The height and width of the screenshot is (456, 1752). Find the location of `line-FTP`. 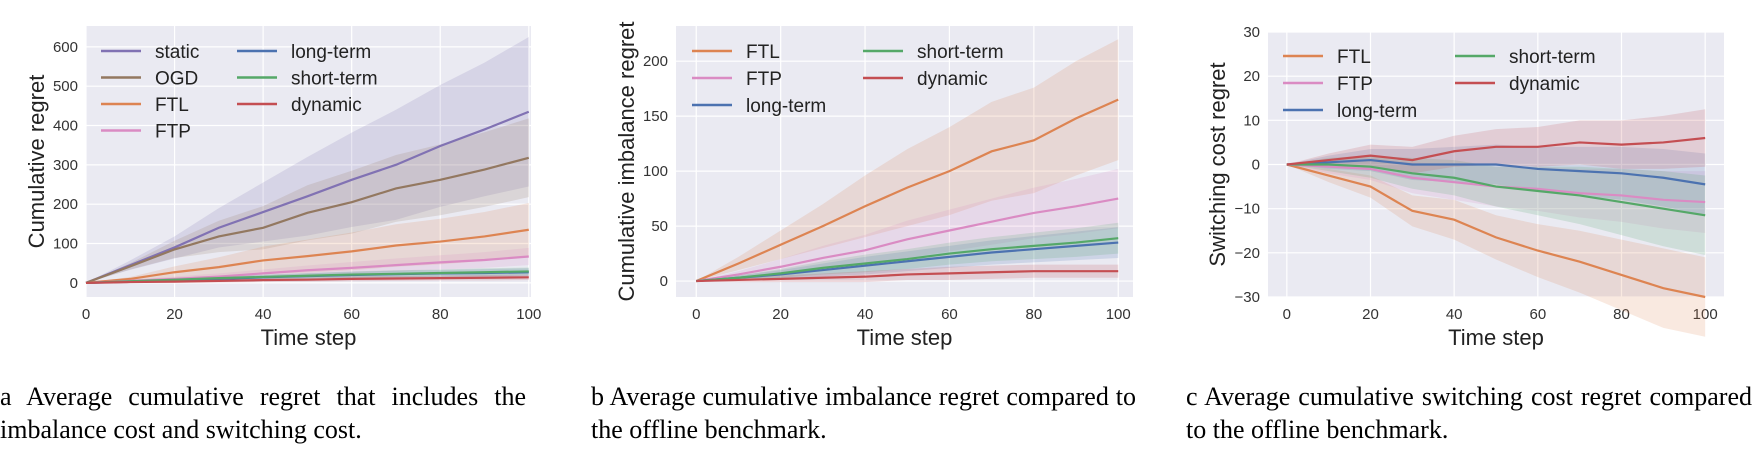

line-FTP is located at coordinates (907, 240).